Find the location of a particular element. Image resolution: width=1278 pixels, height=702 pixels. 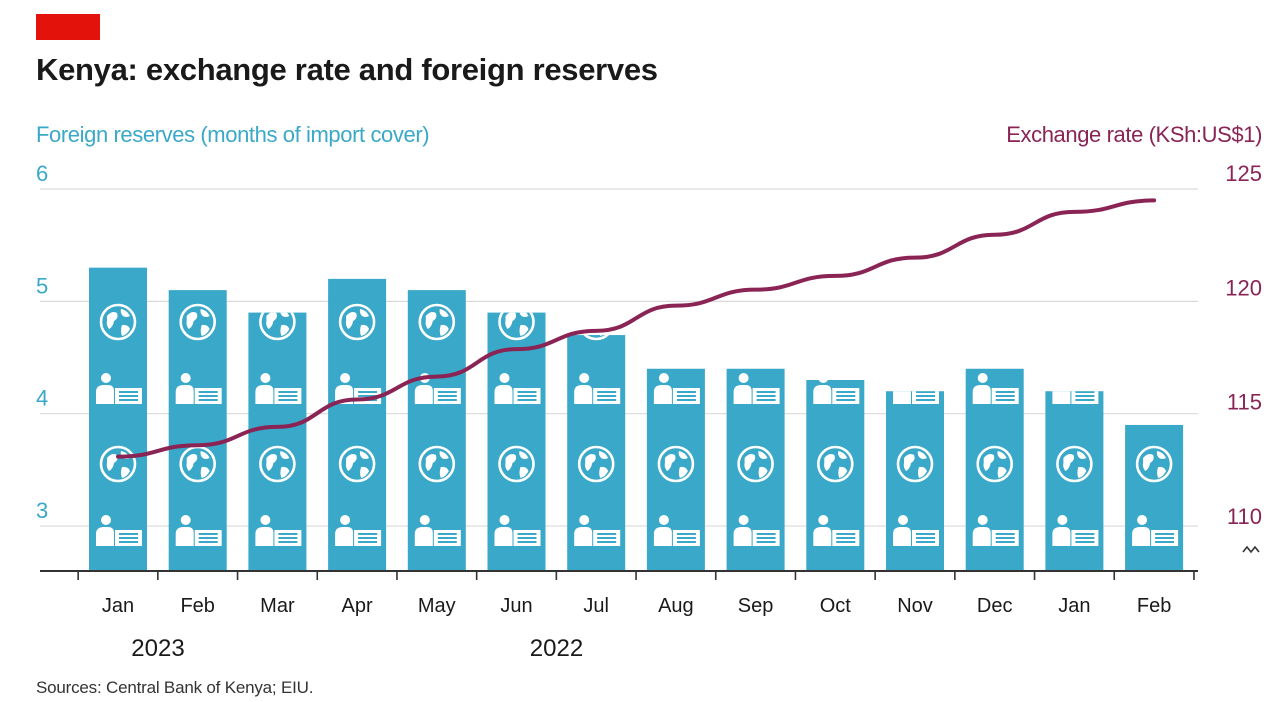

right-tick-label: 125 is located at coordinates (1243, 173).